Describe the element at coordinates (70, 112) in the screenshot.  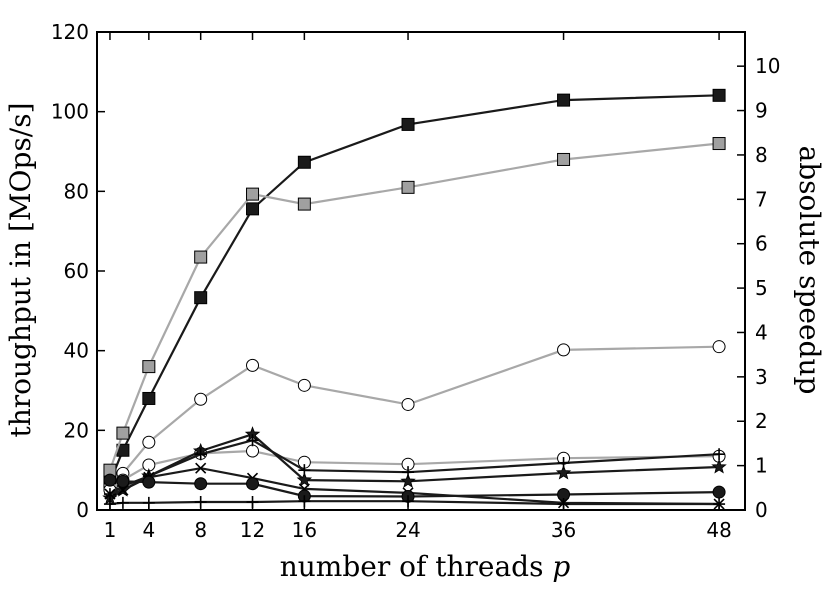
I see `y-tick-label: 100` at that location.